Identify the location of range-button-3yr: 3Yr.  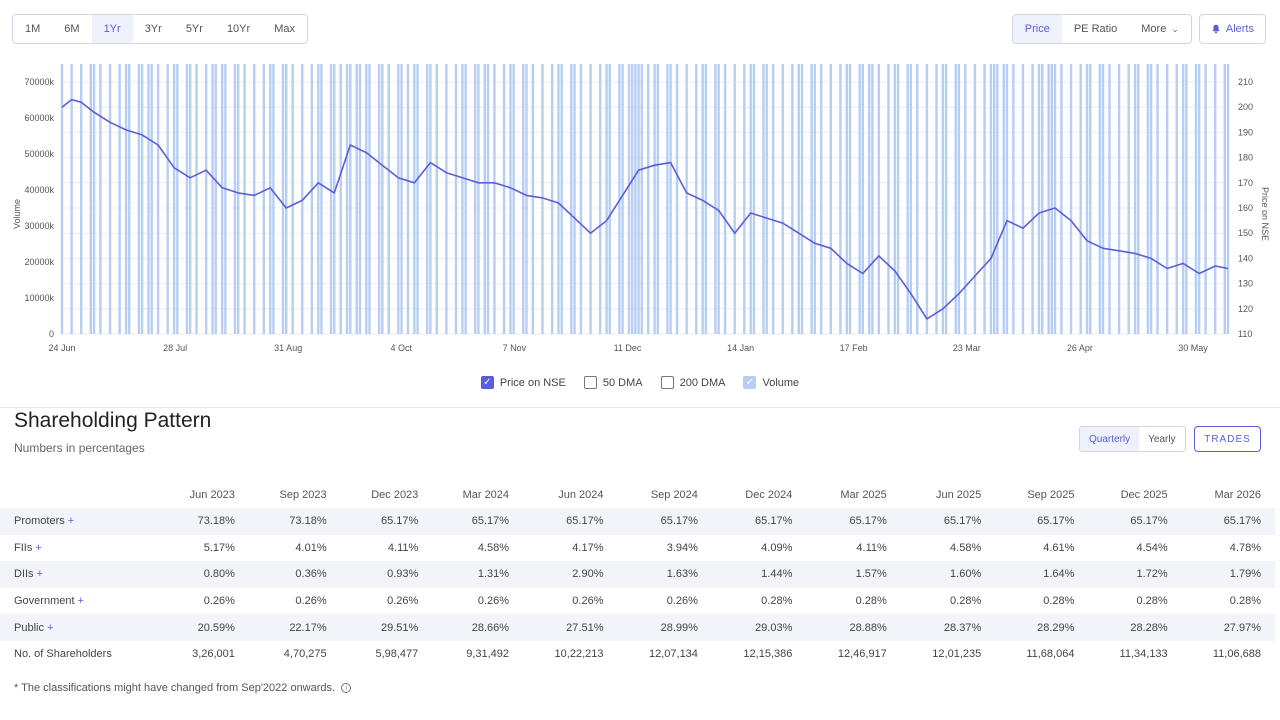
(153, 29).